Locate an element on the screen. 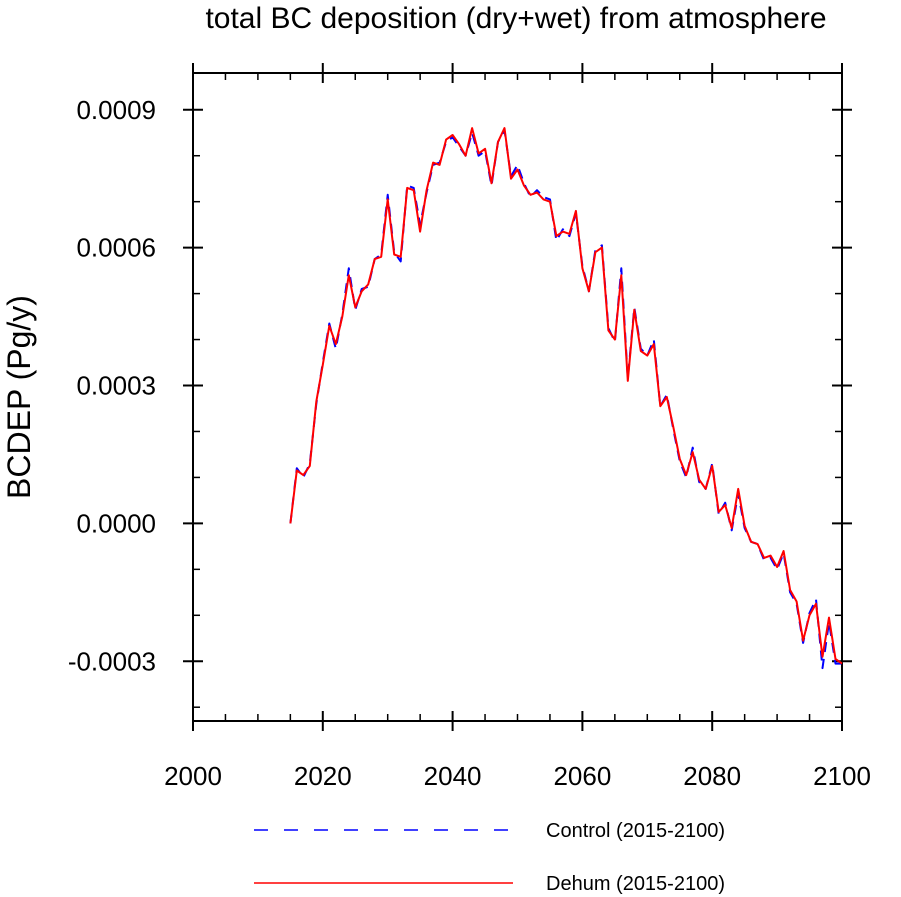  x-tick-label: 2000 is located at coordinates (193, 776).